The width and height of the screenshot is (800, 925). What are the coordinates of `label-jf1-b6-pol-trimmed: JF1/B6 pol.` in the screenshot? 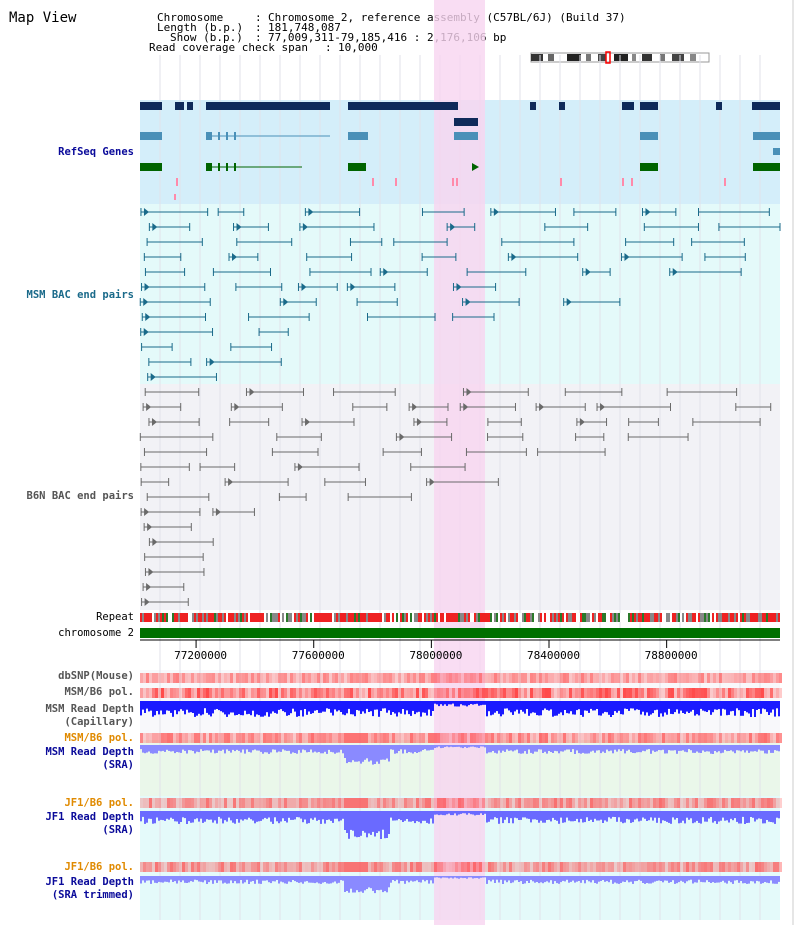 It's located at (99, 867).